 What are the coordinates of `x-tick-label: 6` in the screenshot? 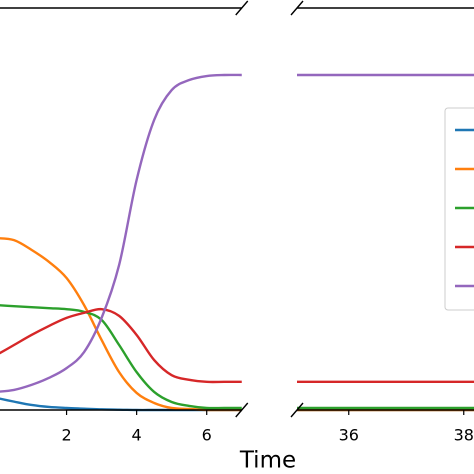 It's located at (207, 435).